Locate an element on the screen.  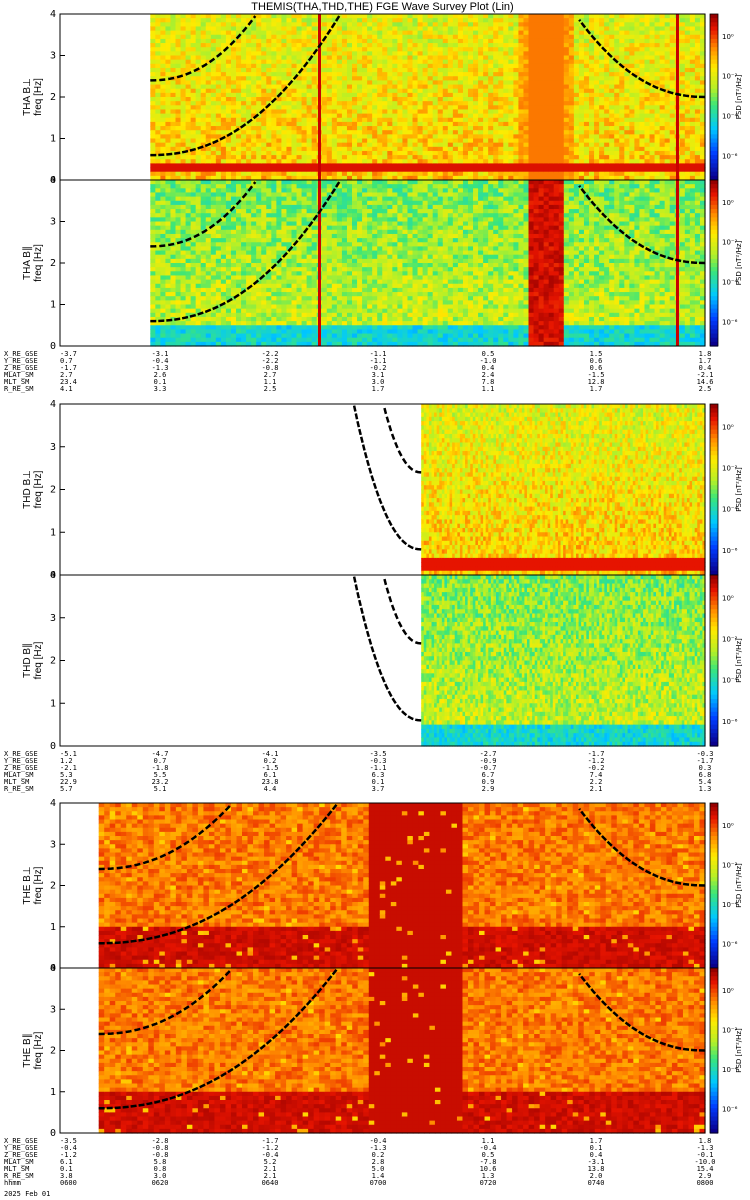
colorbar-swatch is located at coordinates (714, 132).